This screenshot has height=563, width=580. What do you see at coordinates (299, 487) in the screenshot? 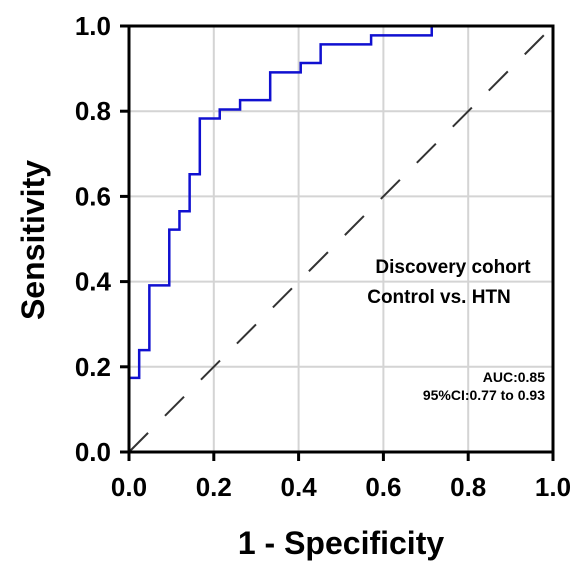
I see `x-tick-label-2: 0.4` at bounding box center [299, 487].